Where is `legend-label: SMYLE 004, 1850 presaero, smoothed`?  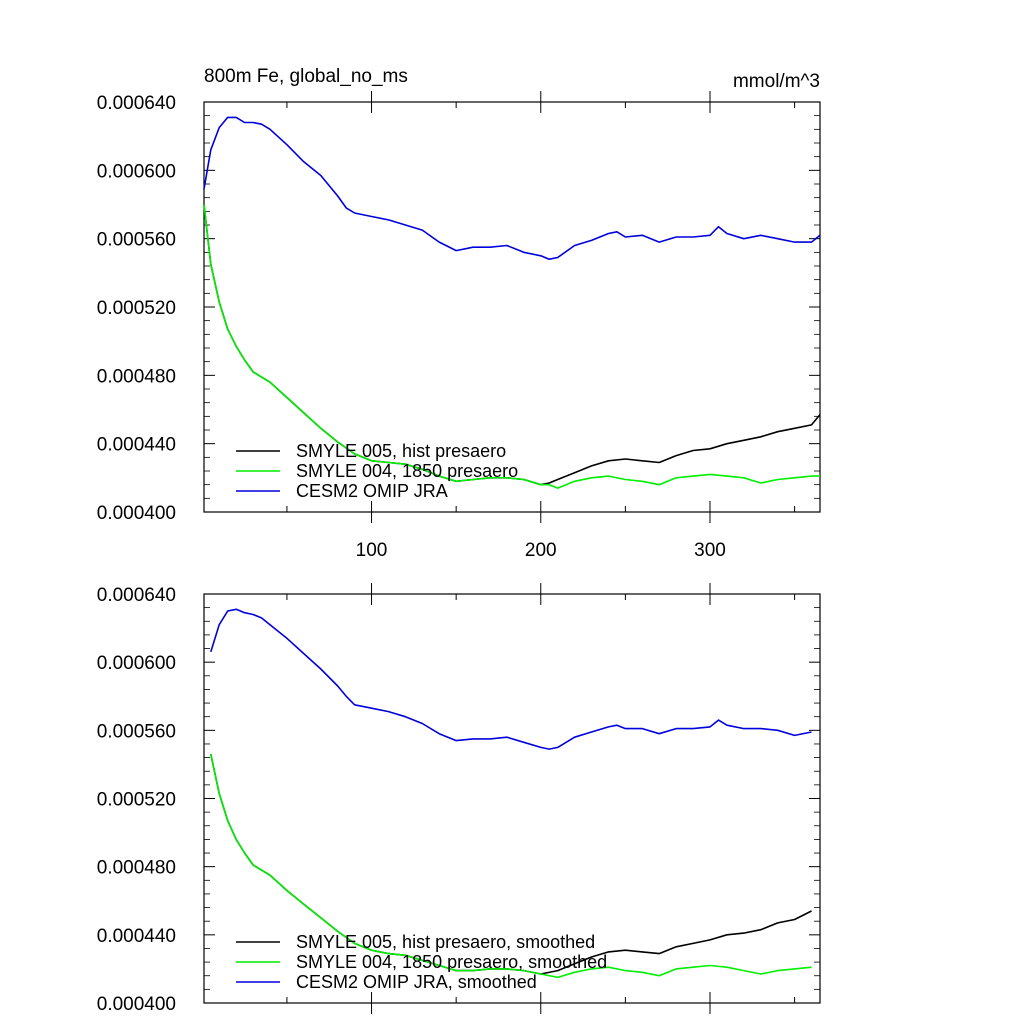 legend-label: SMYLE 004, 1850 presaero, smoothed is located at coordinates (451, 962).